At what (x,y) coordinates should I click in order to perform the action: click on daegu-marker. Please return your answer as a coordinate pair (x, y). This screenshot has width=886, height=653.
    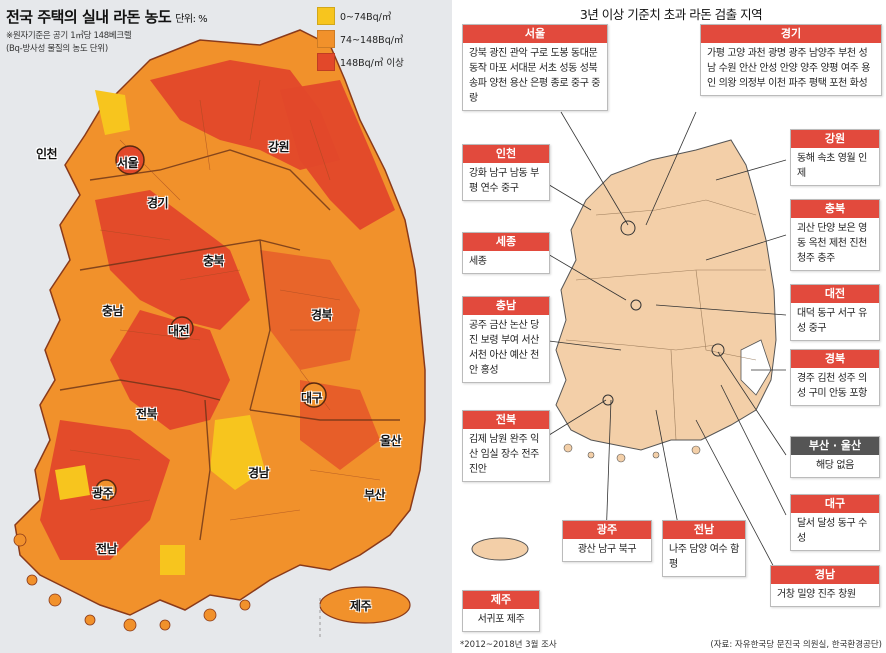
    Looking at the image, I should click on (718, 350).